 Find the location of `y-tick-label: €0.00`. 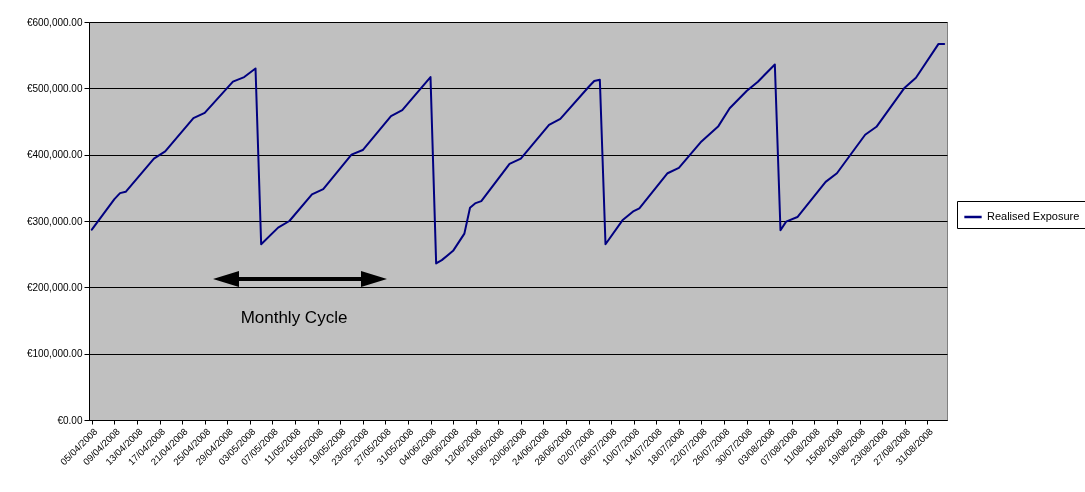

y-tick-label: €0.00 is located at coordinates (70, 420).